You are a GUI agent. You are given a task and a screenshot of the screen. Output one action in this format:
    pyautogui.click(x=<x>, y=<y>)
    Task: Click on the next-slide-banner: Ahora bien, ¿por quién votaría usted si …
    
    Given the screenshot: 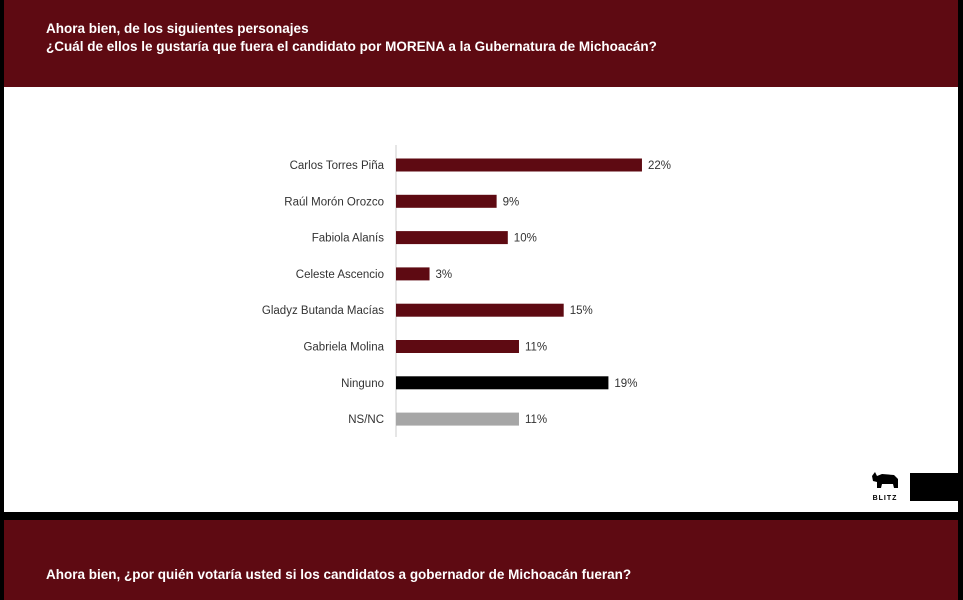 What is the action you would take?
    pyautogui.click(x=481, y=560)
    